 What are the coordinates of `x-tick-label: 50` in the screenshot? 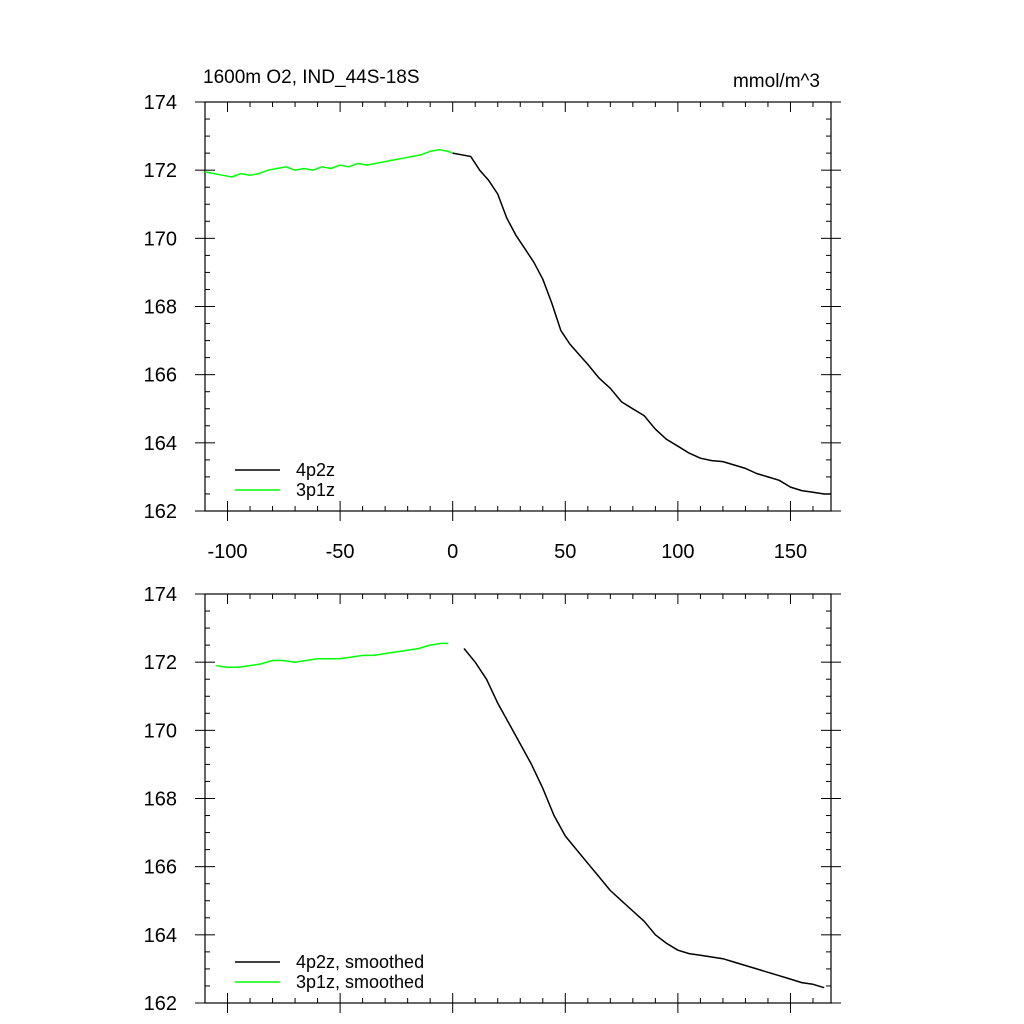 It's located at (565, 552).